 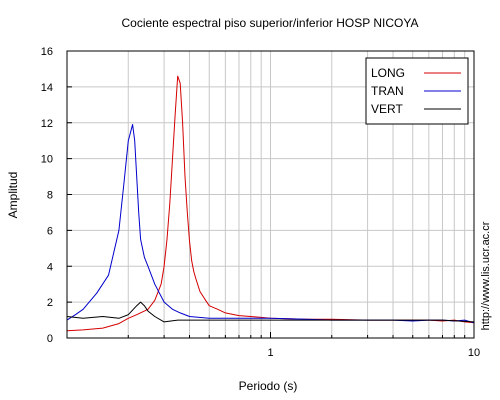 What do you see at coordinates (50, 231) in the screenshot?
I see `y-tick-label: 6` at bounding box center [50, 231].